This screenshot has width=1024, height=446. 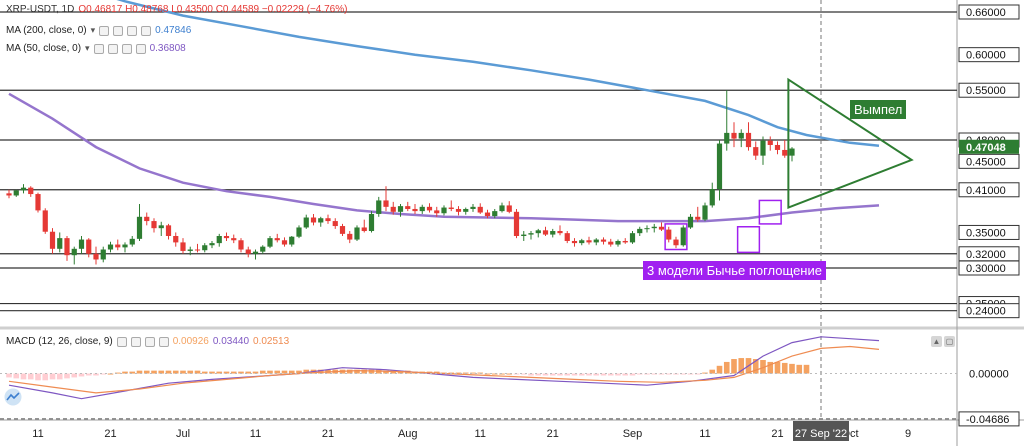 I want to click on price-tick-label: 0.24000, so click(x=986, y=312).